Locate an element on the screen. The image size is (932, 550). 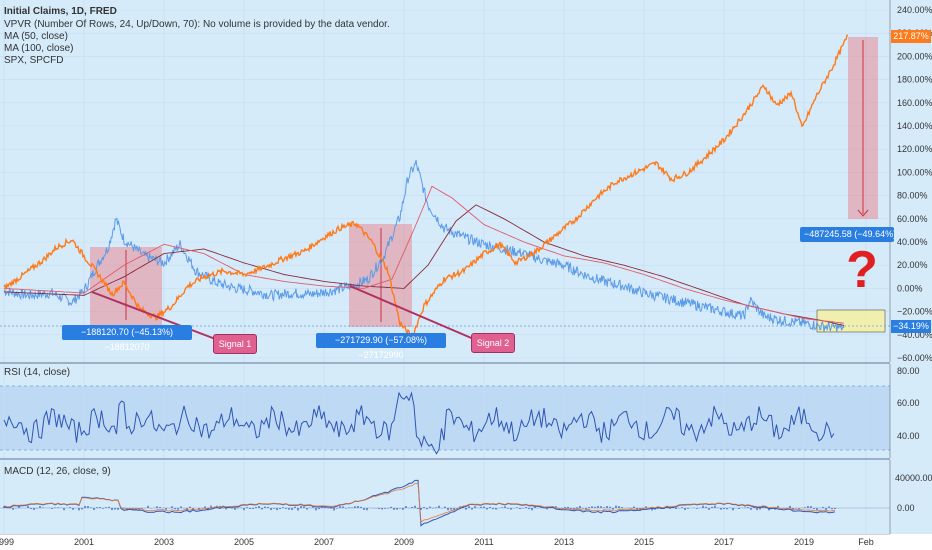
rsi-title: RSI (14, close) is located at coordinates (37, 372).